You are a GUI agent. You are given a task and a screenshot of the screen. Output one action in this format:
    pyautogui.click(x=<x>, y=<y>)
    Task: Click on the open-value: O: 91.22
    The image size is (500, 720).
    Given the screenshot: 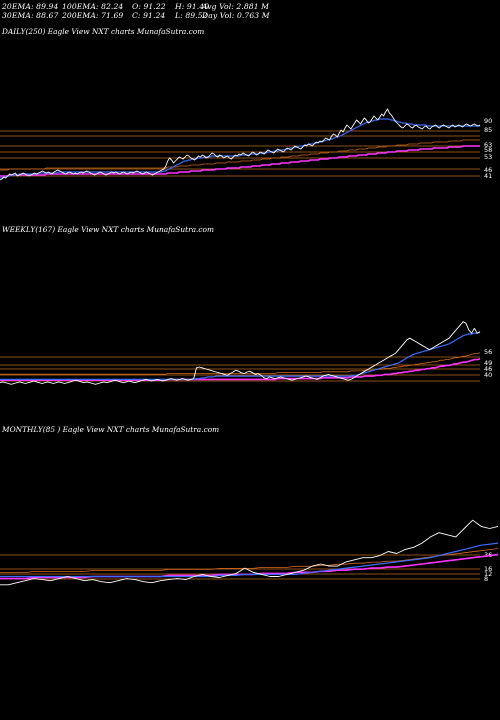 What is the action you would take?
    pyautogui.click(x=149, y=6)
    